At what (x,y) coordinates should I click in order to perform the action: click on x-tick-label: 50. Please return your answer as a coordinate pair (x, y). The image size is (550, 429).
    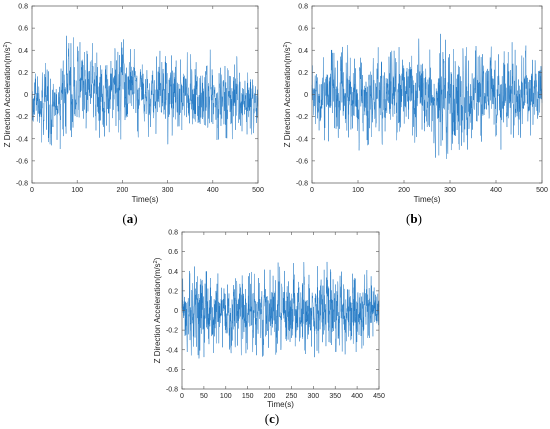
    Looking at the image, I should click on (204, 396).